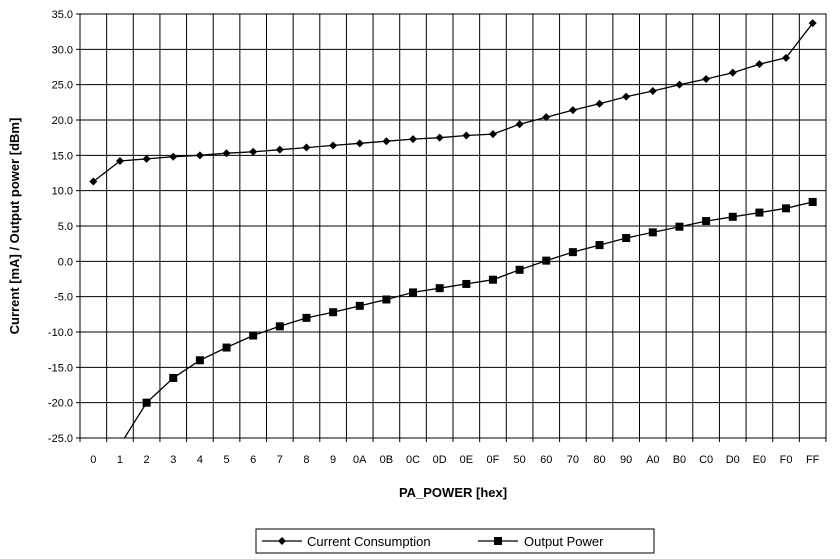 The width and height of the screenshot is (840, 559). What do you see at coordinates (413, 460) in the screenshot?
I see `x-tick-label: 0C` at bounding box center [413, 460].